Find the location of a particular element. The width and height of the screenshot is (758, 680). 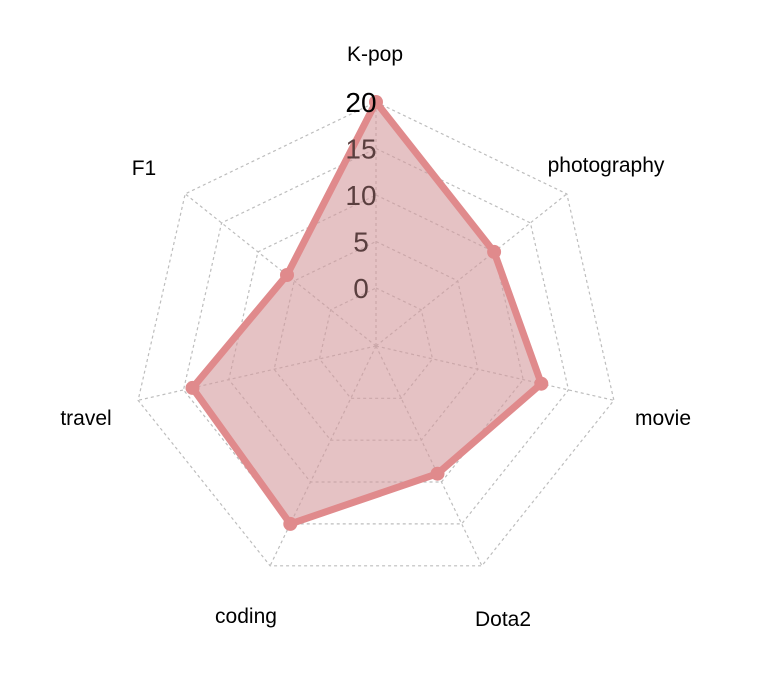

tick-label-10: 10 is located at coordinates (360, 195).